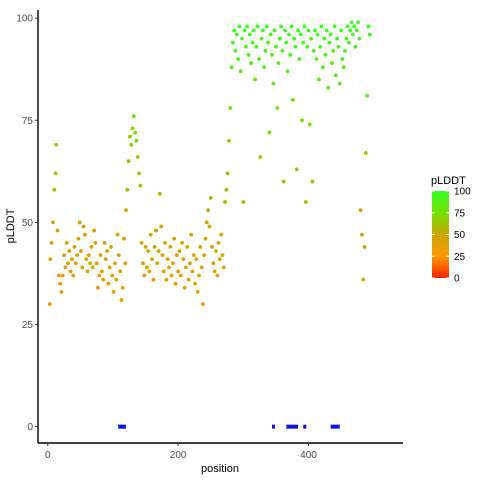 The height and width of the screenshot is (485, 480). What do you see at coordinates (181, 452) in the screenshot?
I see `x-ticks-layer: 0 200 400` at bounding box center [181, 452].